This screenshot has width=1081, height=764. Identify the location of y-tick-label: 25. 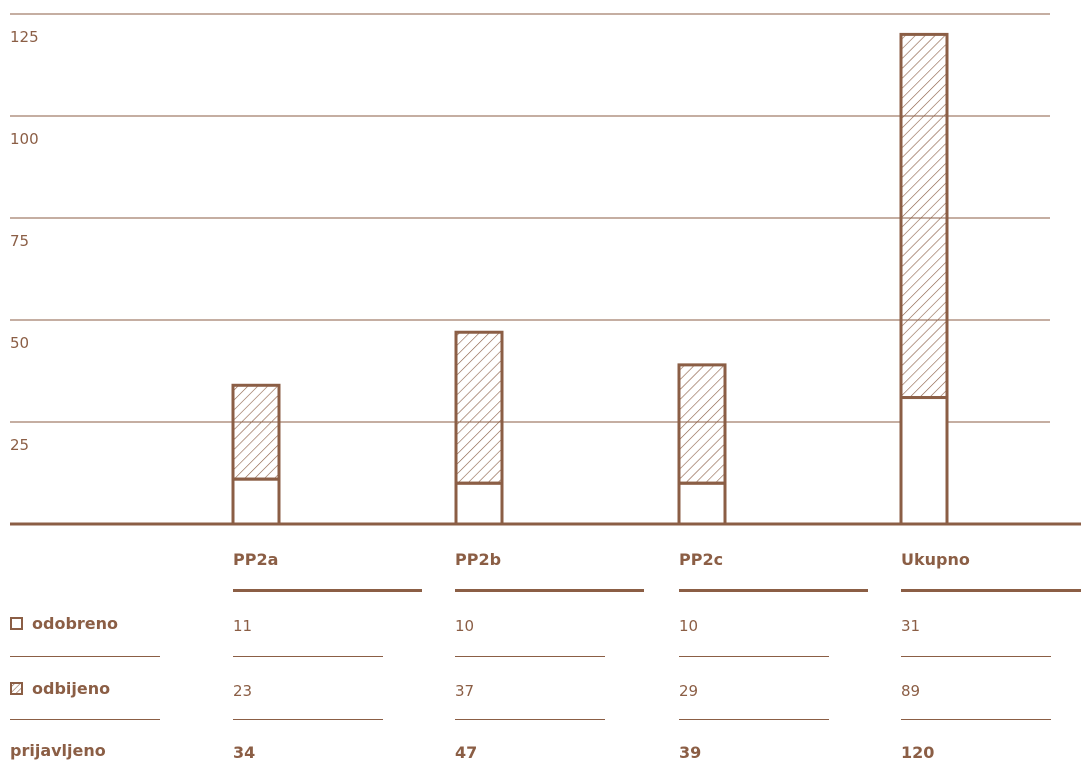
(19, 445).